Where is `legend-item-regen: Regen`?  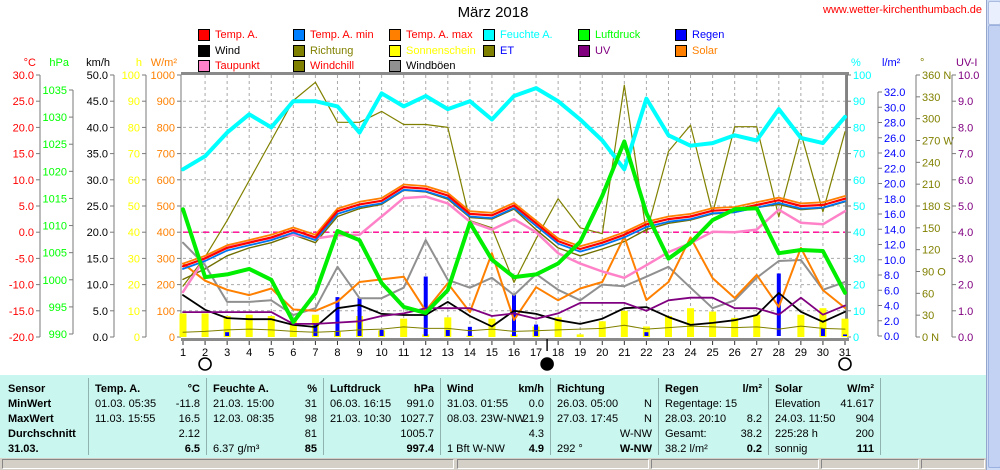 legend-item-regen: Regen is located at coordinates (699, 35).